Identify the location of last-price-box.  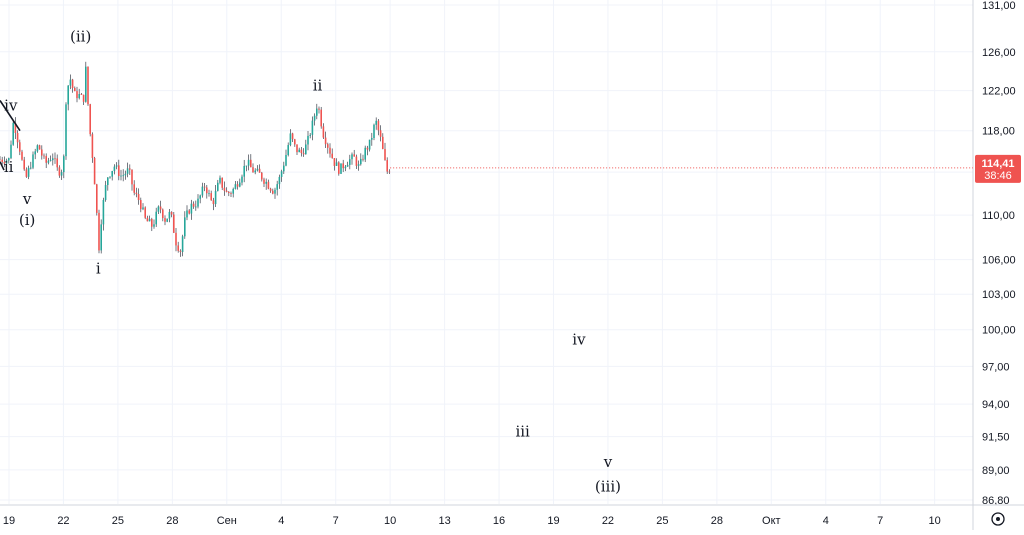
(998, 168).